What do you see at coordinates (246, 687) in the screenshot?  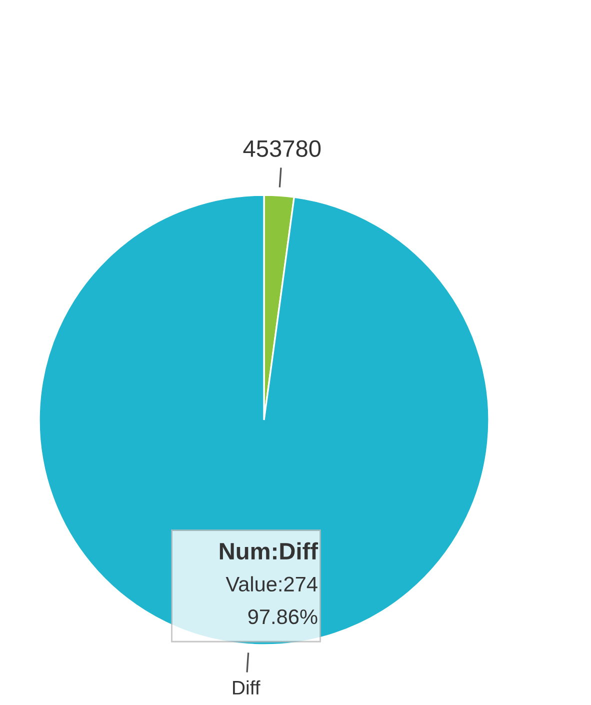 I see `slice-label: Diff` at bounding box center [246, 687].